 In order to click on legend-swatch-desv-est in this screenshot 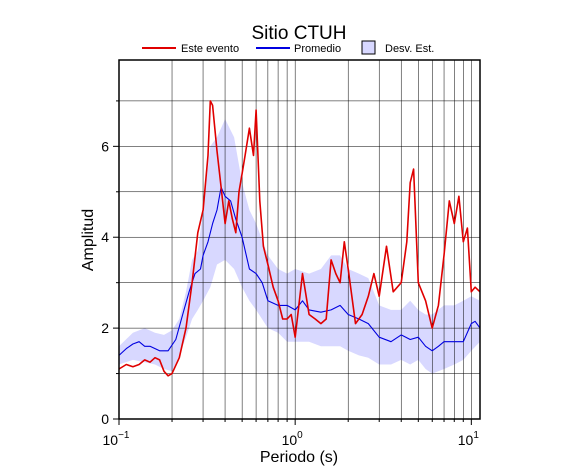, I will do `click(368, 47)`.